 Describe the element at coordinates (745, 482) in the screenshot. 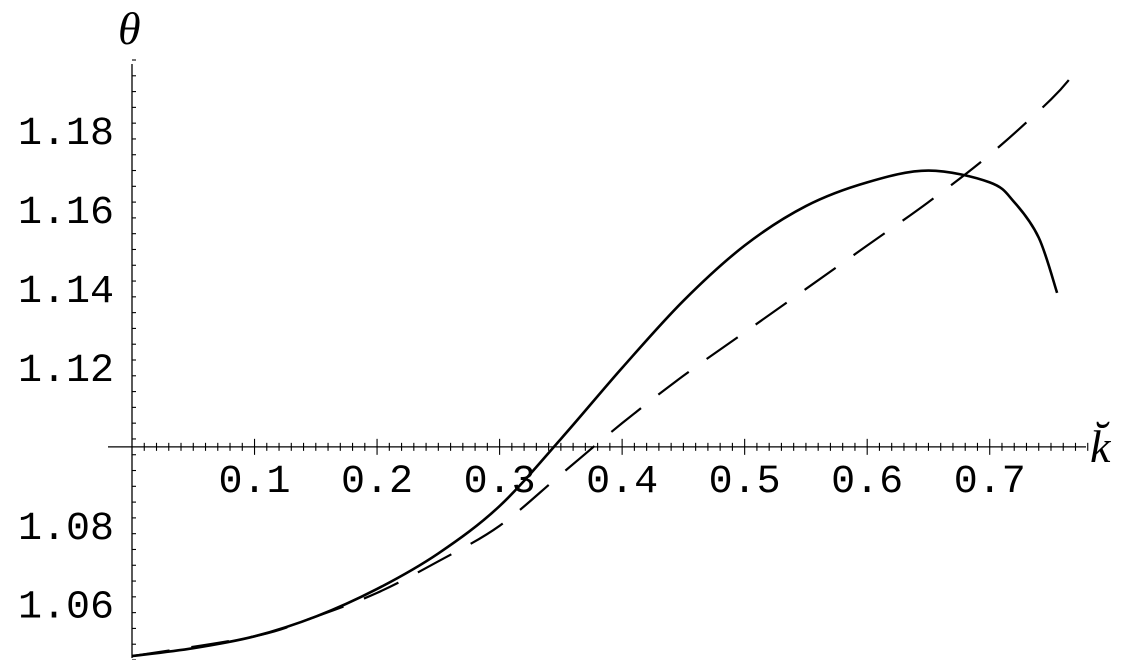

I see `x-tick-label: 0.5` at that location.